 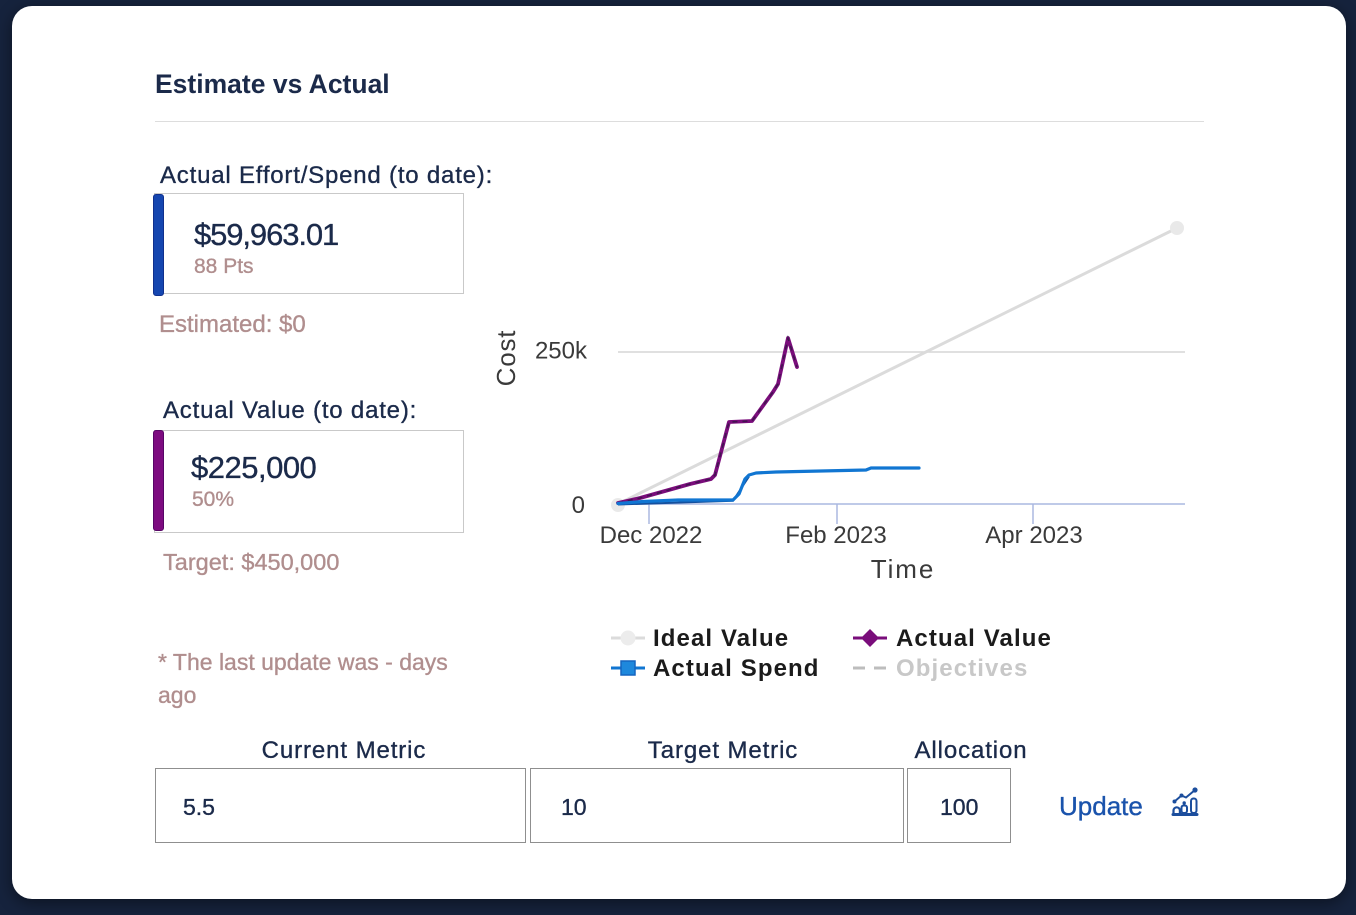 What do you see at coordinates (974, 638) in the screenshot?
I see `svg-text: Actual Value` at bounding box center [974, 638].